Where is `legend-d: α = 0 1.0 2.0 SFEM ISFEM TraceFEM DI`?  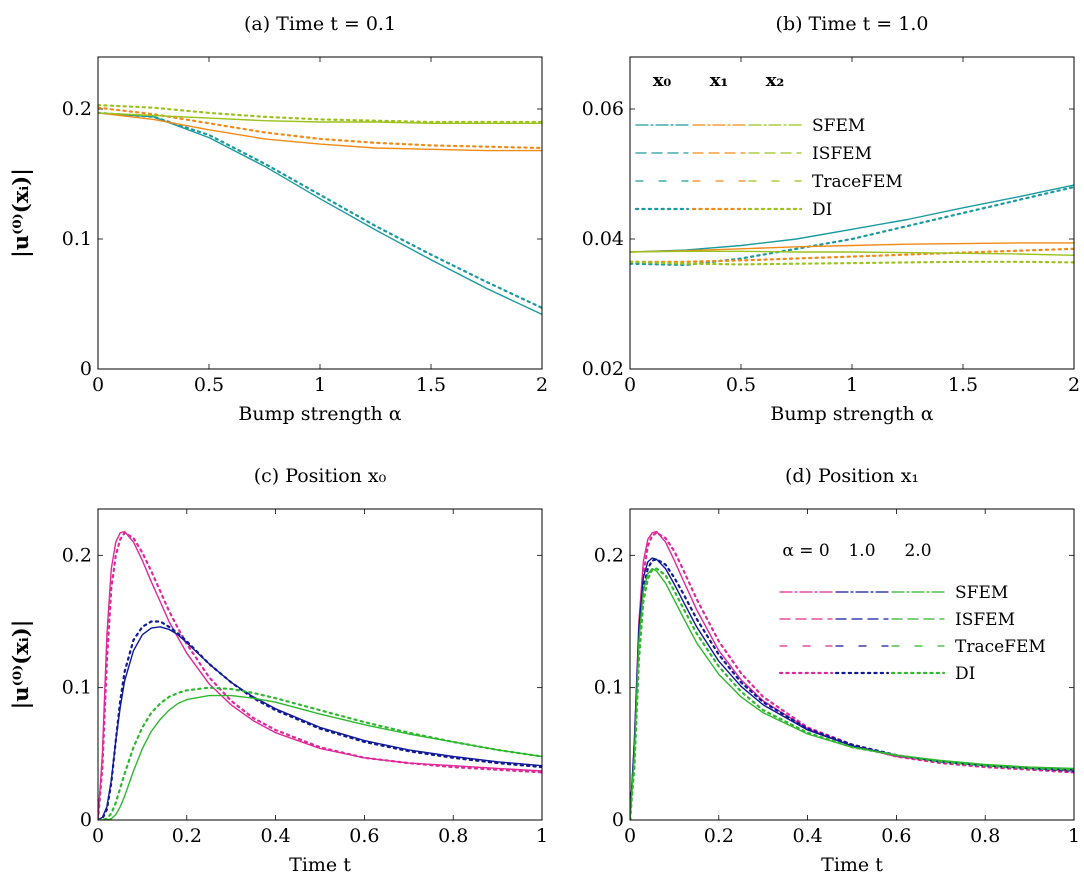
legend-d: α = 0 1.0 2.0 SFEM ISFEM TraceFEM DI is located at coordinates (912, 612).